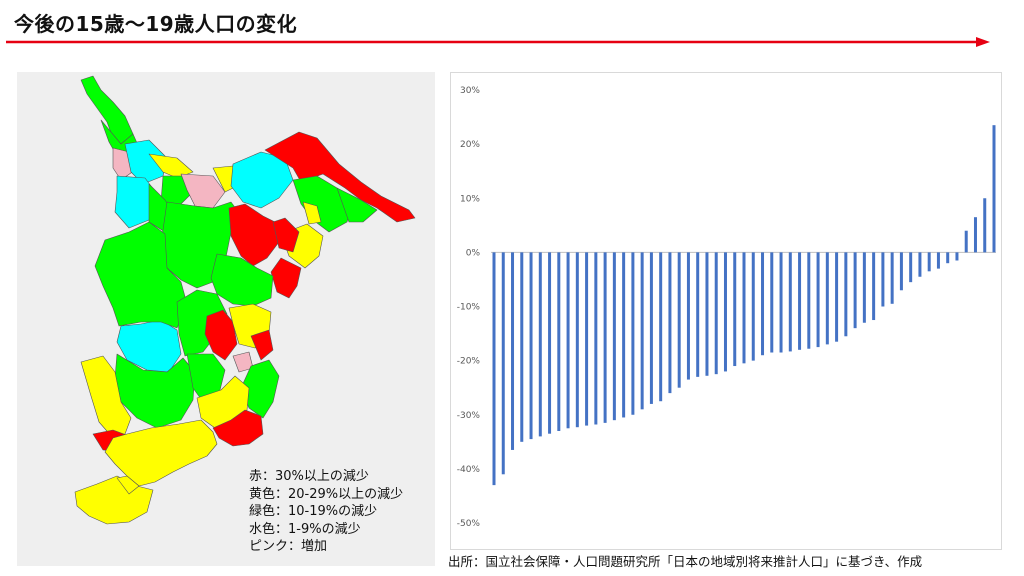  Describe the element at coordinates (469, 524) in the screenshot. I see `y-tick-label: -50%` at that location.